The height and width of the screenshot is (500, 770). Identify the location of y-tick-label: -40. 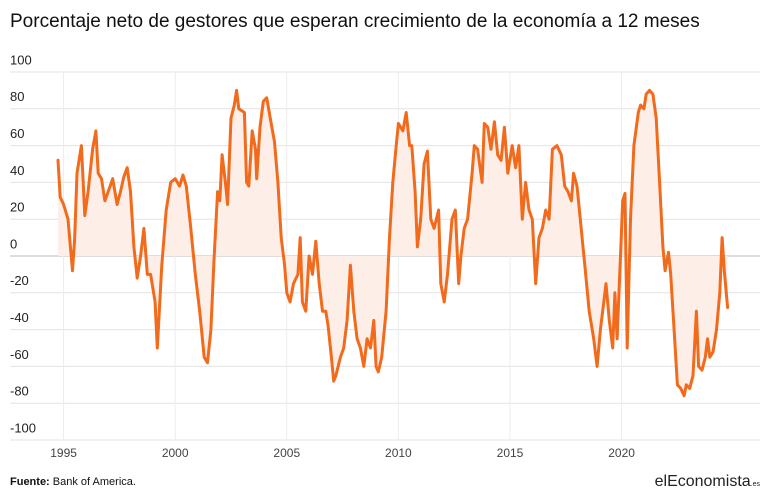
(19, 317).